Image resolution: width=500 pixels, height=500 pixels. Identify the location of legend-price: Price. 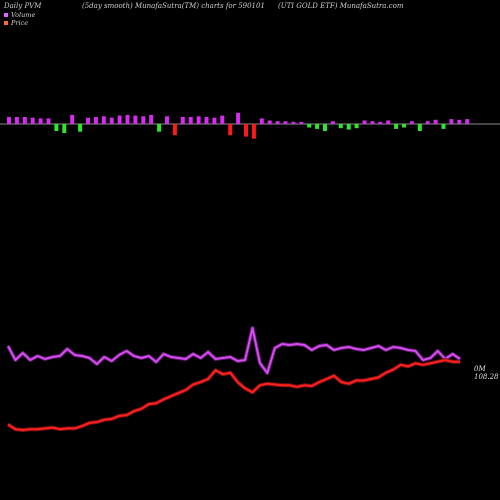
(16, 23).